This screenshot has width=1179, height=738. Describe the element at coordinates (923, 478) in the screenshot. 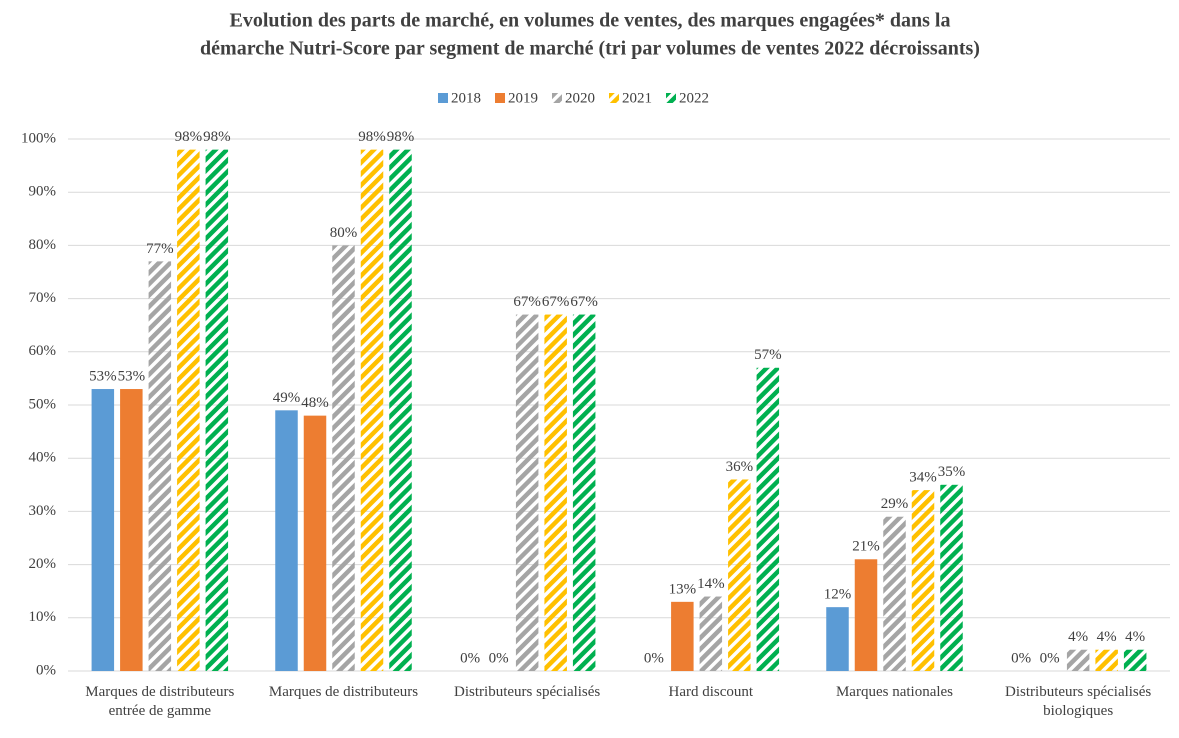

I see `data-label: 34%` at that location.